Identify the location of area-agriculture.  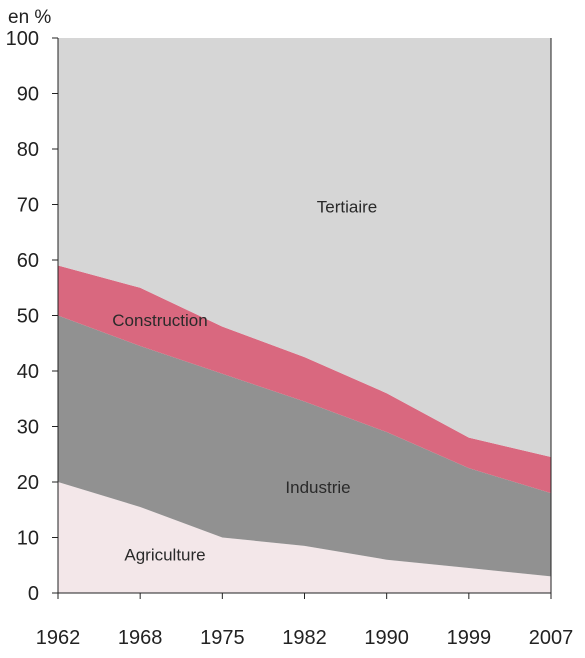
(304, 537).